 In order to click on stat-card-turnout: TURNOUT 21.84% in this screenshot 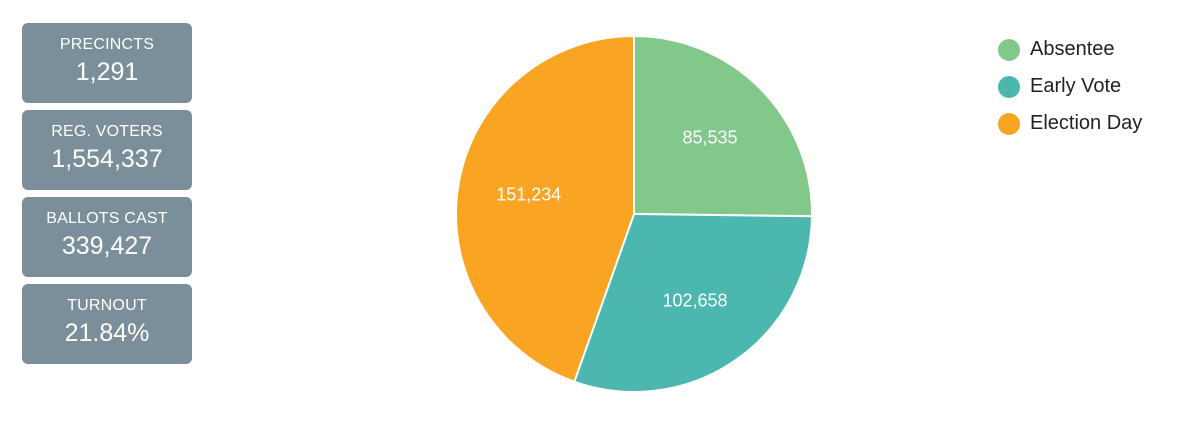, I will do `click(107, 324)`.